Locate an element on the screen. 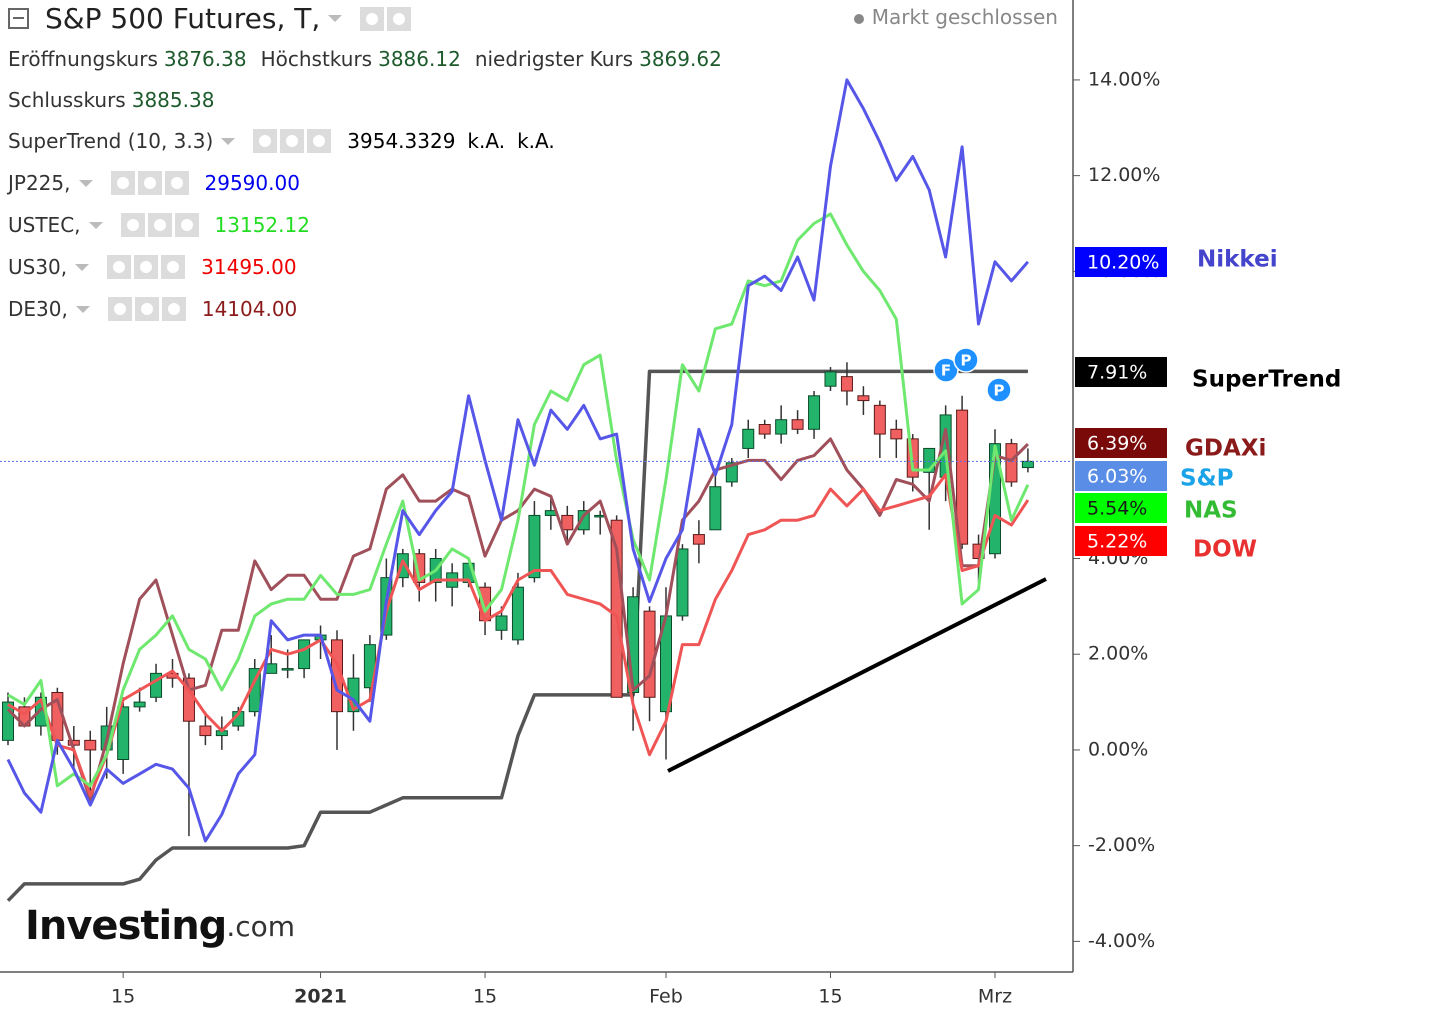 The height and width of the screenshot is (1021, 1441). ohlc-value: 3869.62 is located at coordinates (680, 59).